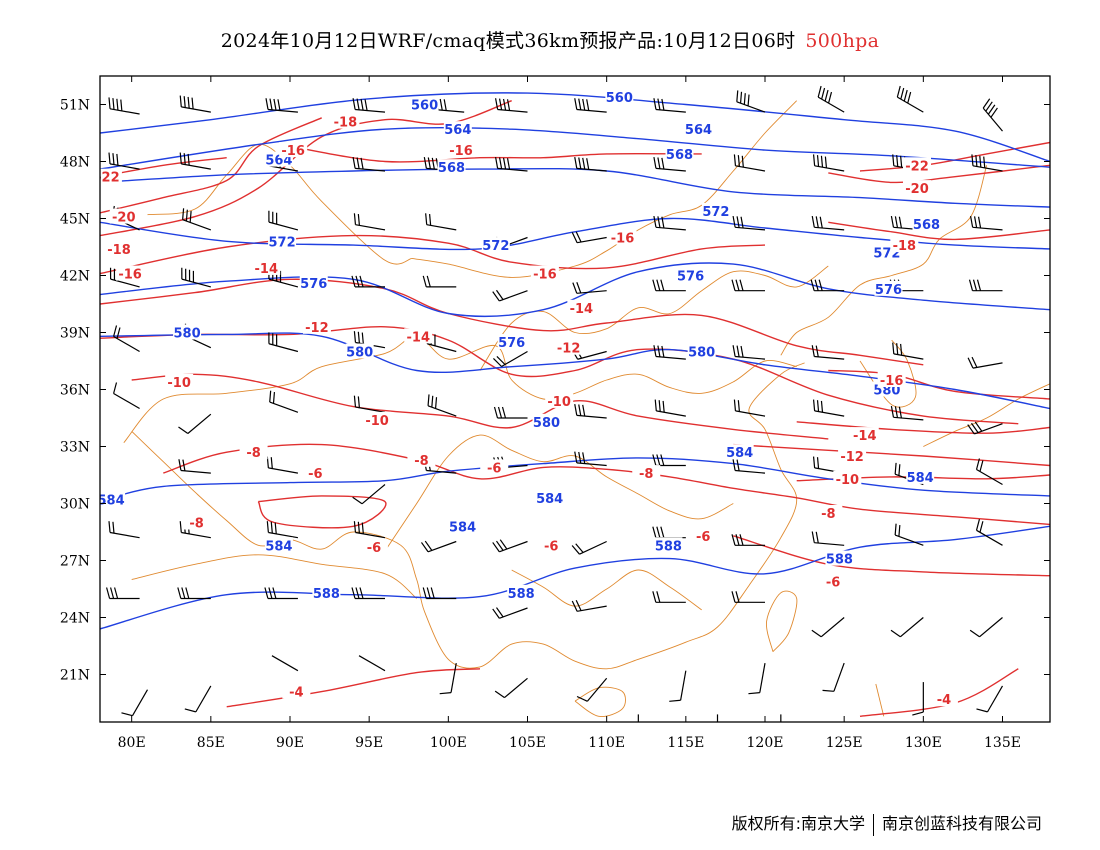 The height and width of the screenshot is (850, 1100). Describe the element at coordinates (75, 505) in the screenshot. I see `y-tick-label: 30N` at that location.